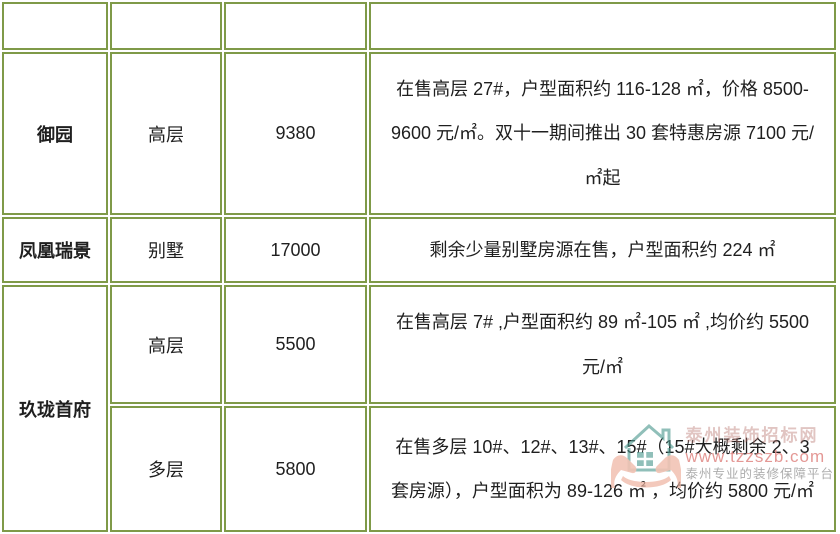 The height and width of the screenshot is (534, 840). What do you see at coordinates (55, 408) in the screenshot?
I see `property-name-merged: 玖珑首府` at bounding box center [55, 408].